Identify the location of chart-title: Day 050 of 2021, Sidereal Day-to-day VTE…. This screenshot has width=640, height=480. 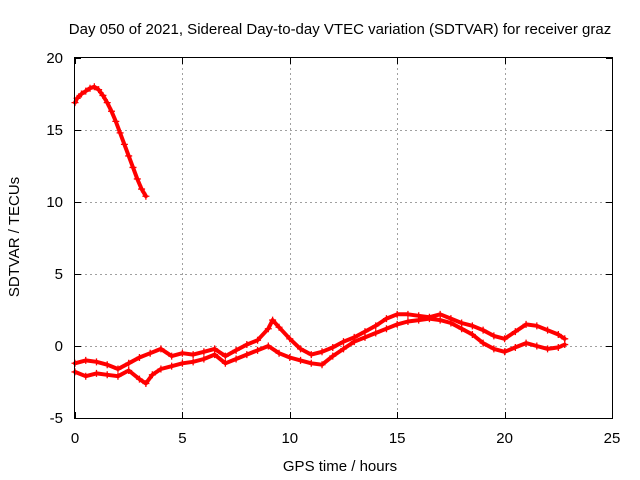
(340, 29).